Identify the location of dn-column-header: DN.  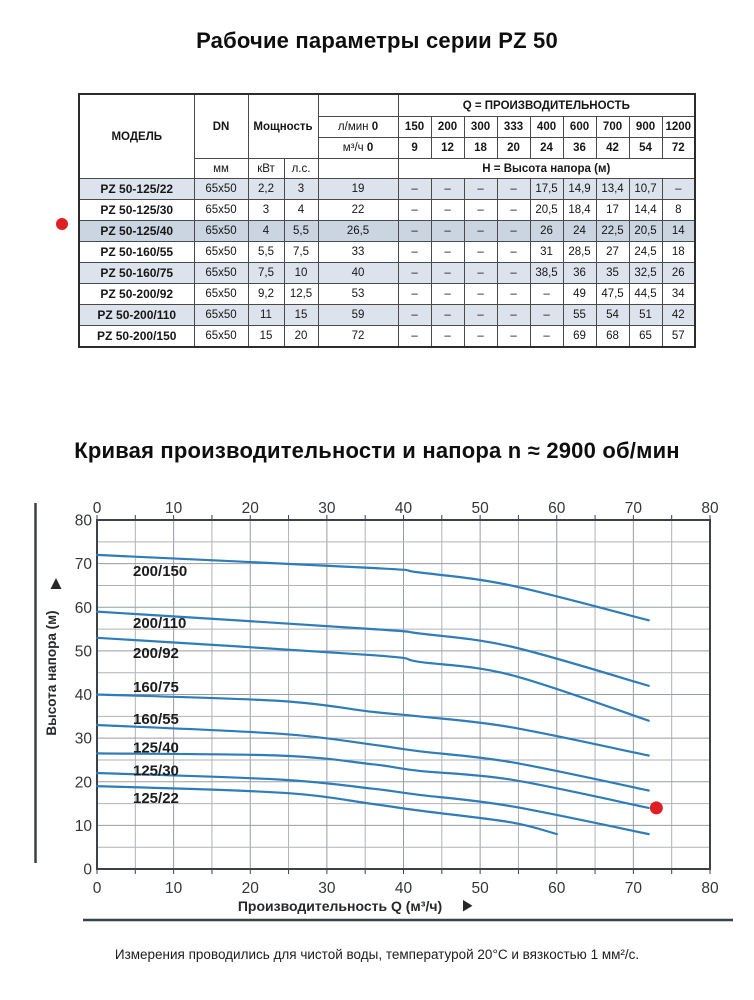
(221, 126).